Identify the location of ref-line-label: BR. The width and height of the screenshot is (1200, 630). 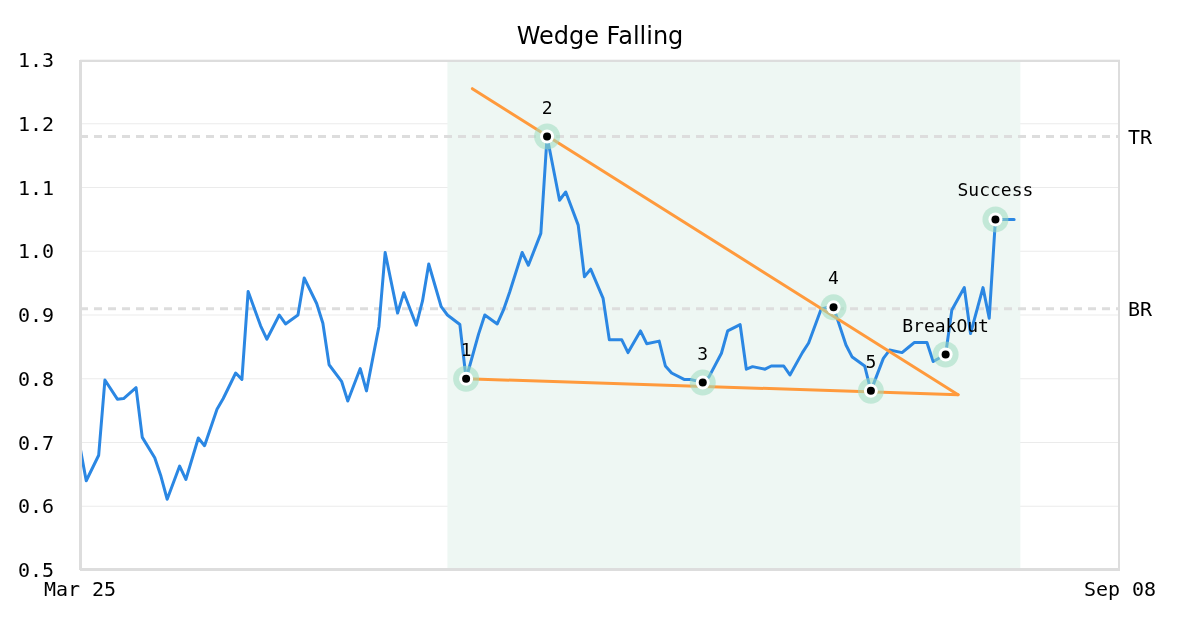
(1141, 308).